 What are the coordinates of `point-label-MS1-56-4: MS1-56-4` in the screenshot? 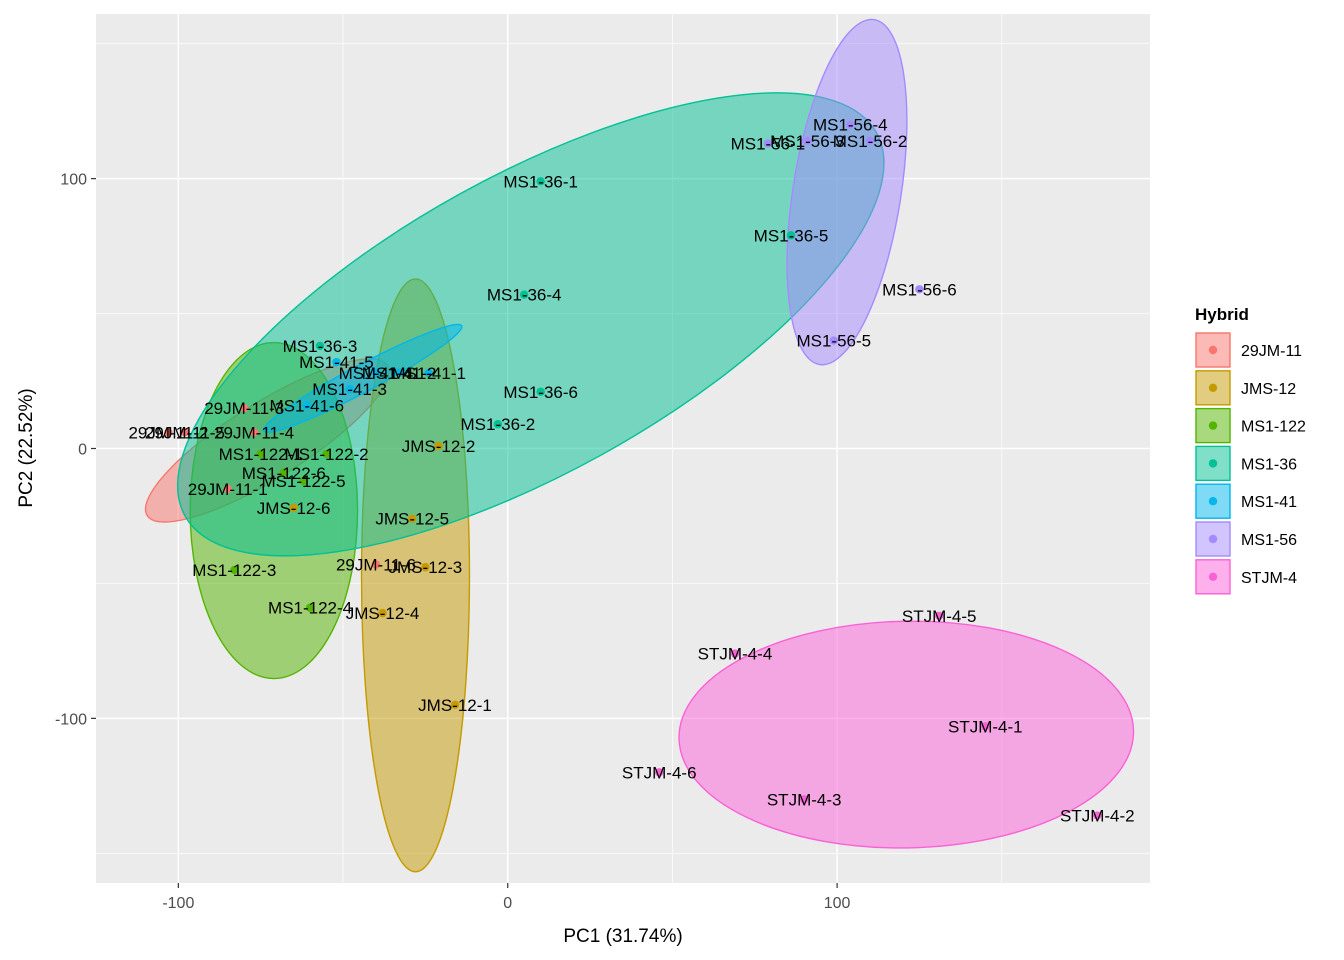 It's located at (850, 125).